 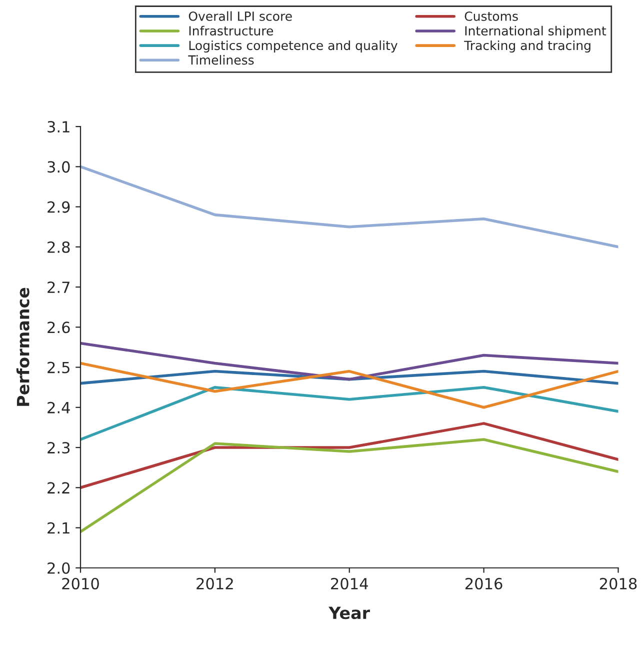 What do you see at coordinates (214, 584) in the screenshot?
I see `x-tick-label: 2012` at bounding box center [214, 584].